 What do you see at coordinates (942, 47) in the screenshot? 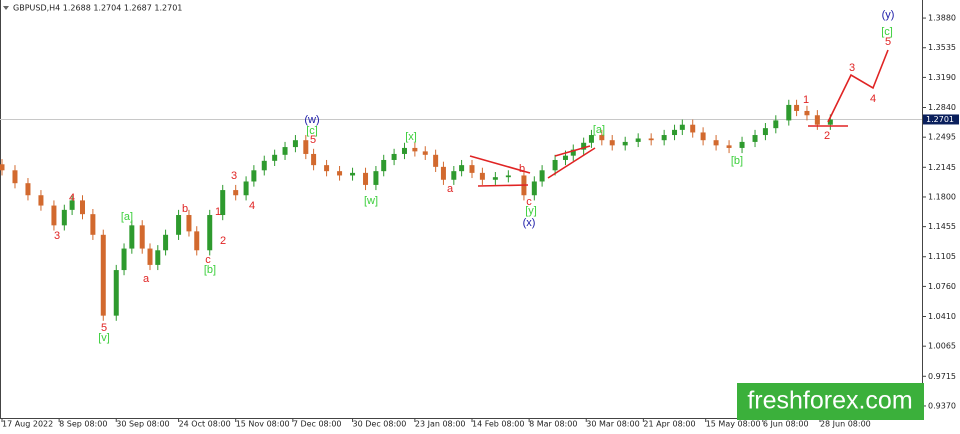
I see `y-tick-label: 1.3535` at bounding box center [942, 47].